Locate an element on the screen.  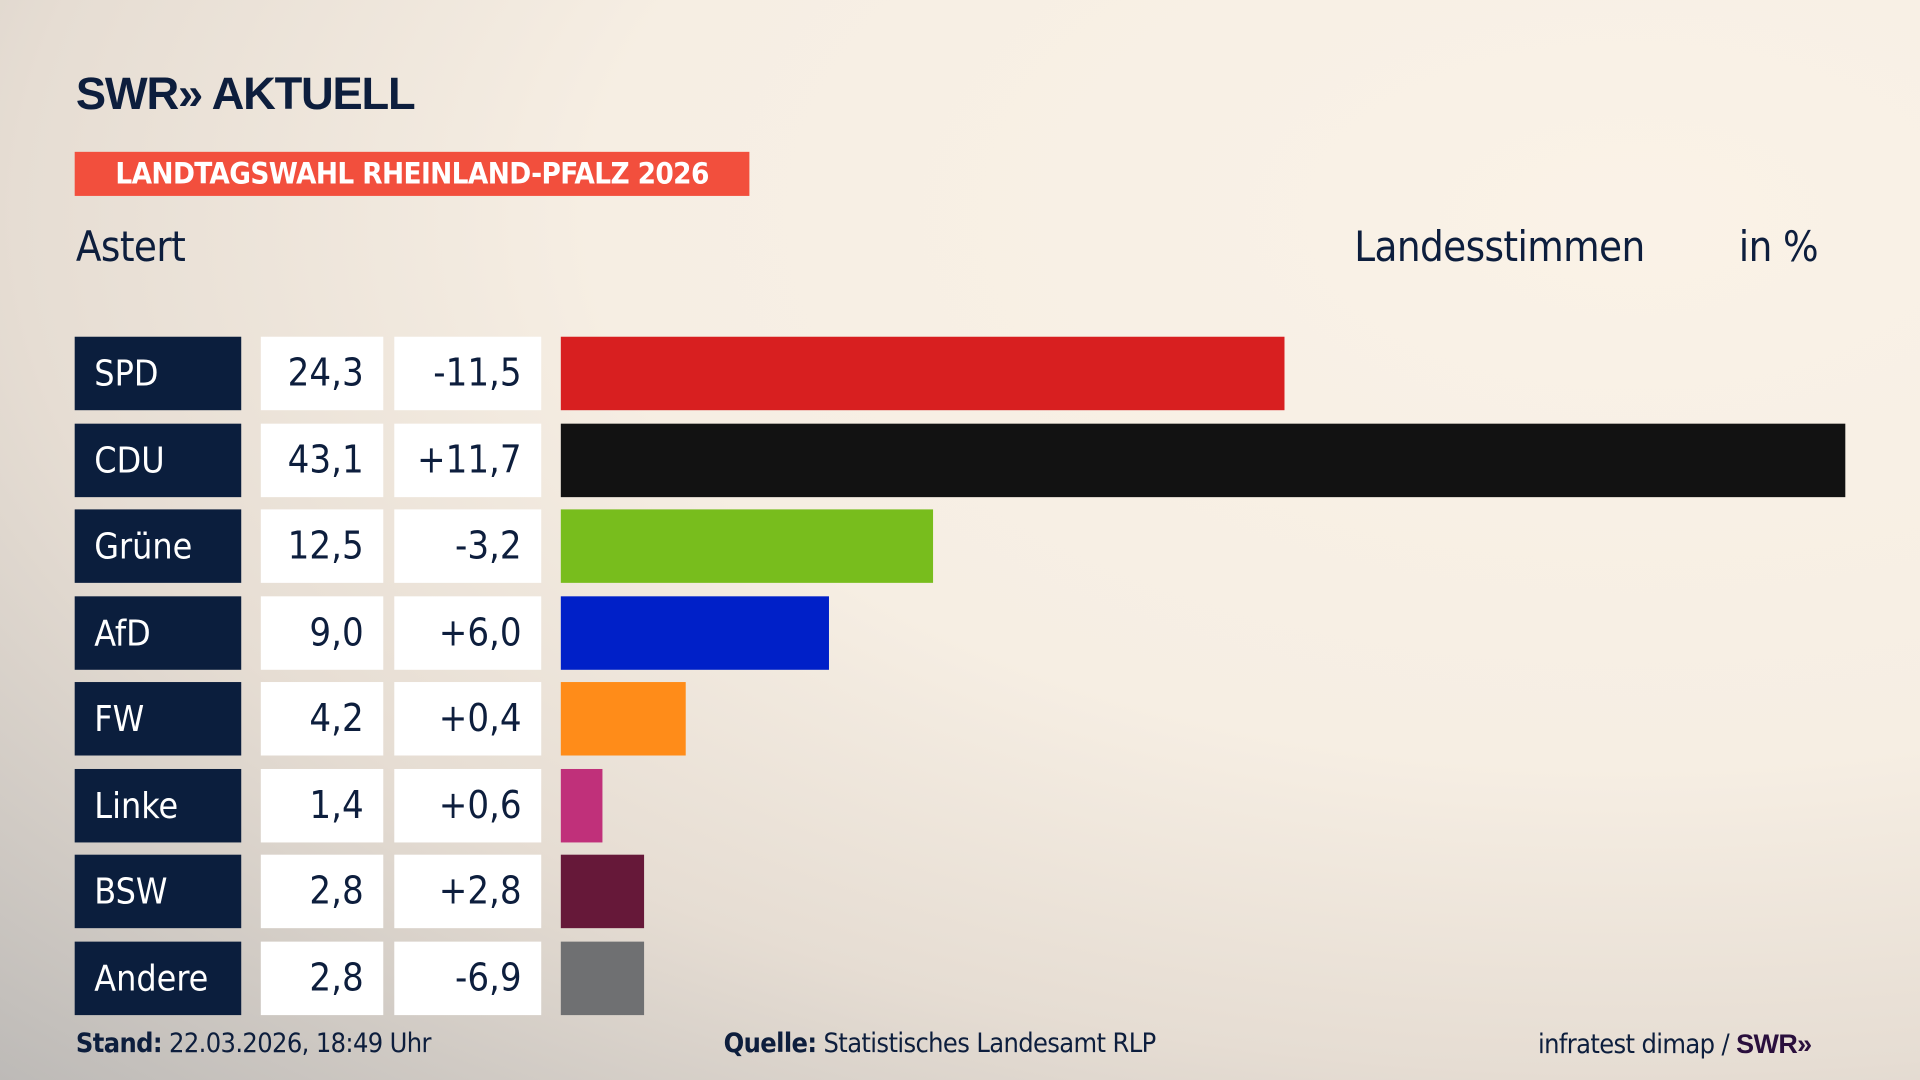
change-label: -11,5 is located at coordinates (468, 373).